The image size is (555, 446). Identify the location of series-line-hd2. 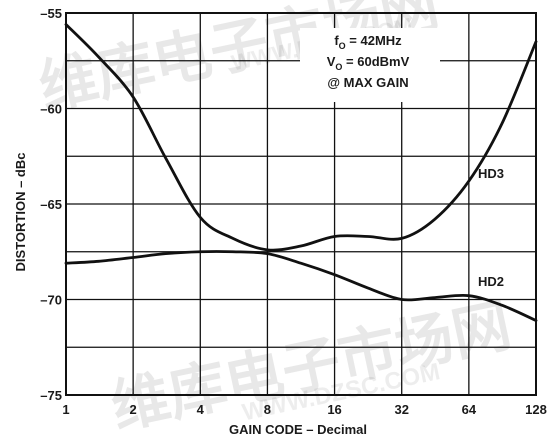
(301, 286).